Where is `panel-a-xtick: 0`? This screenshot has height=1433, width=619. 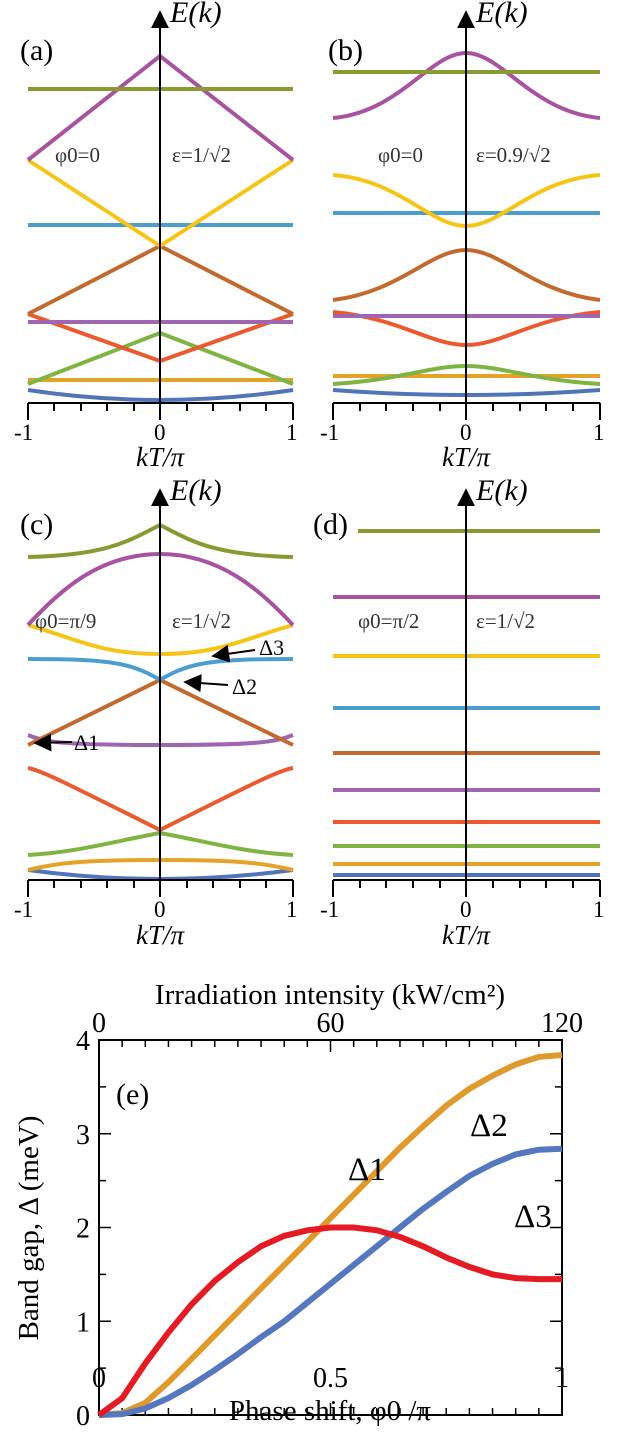
panel-a-xtick: 0 is located at coordinates (160, 432).